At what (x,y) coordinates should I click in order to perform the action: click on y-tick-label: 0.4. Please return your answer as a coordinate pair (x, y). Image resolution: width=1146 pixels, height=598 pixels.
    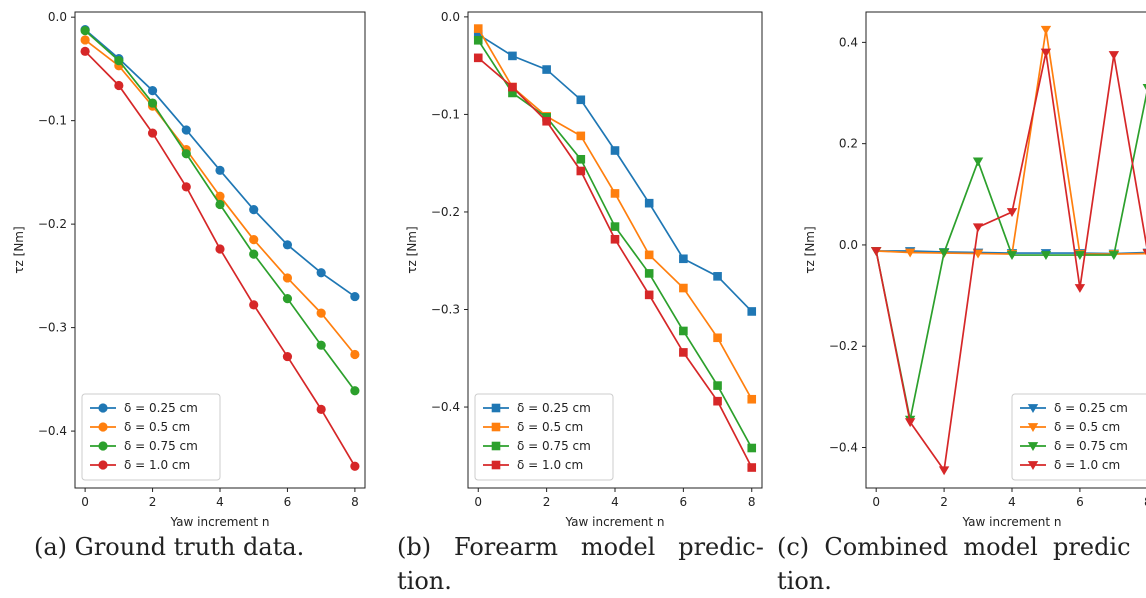
    Looking at the image, I should click on (848, 42).